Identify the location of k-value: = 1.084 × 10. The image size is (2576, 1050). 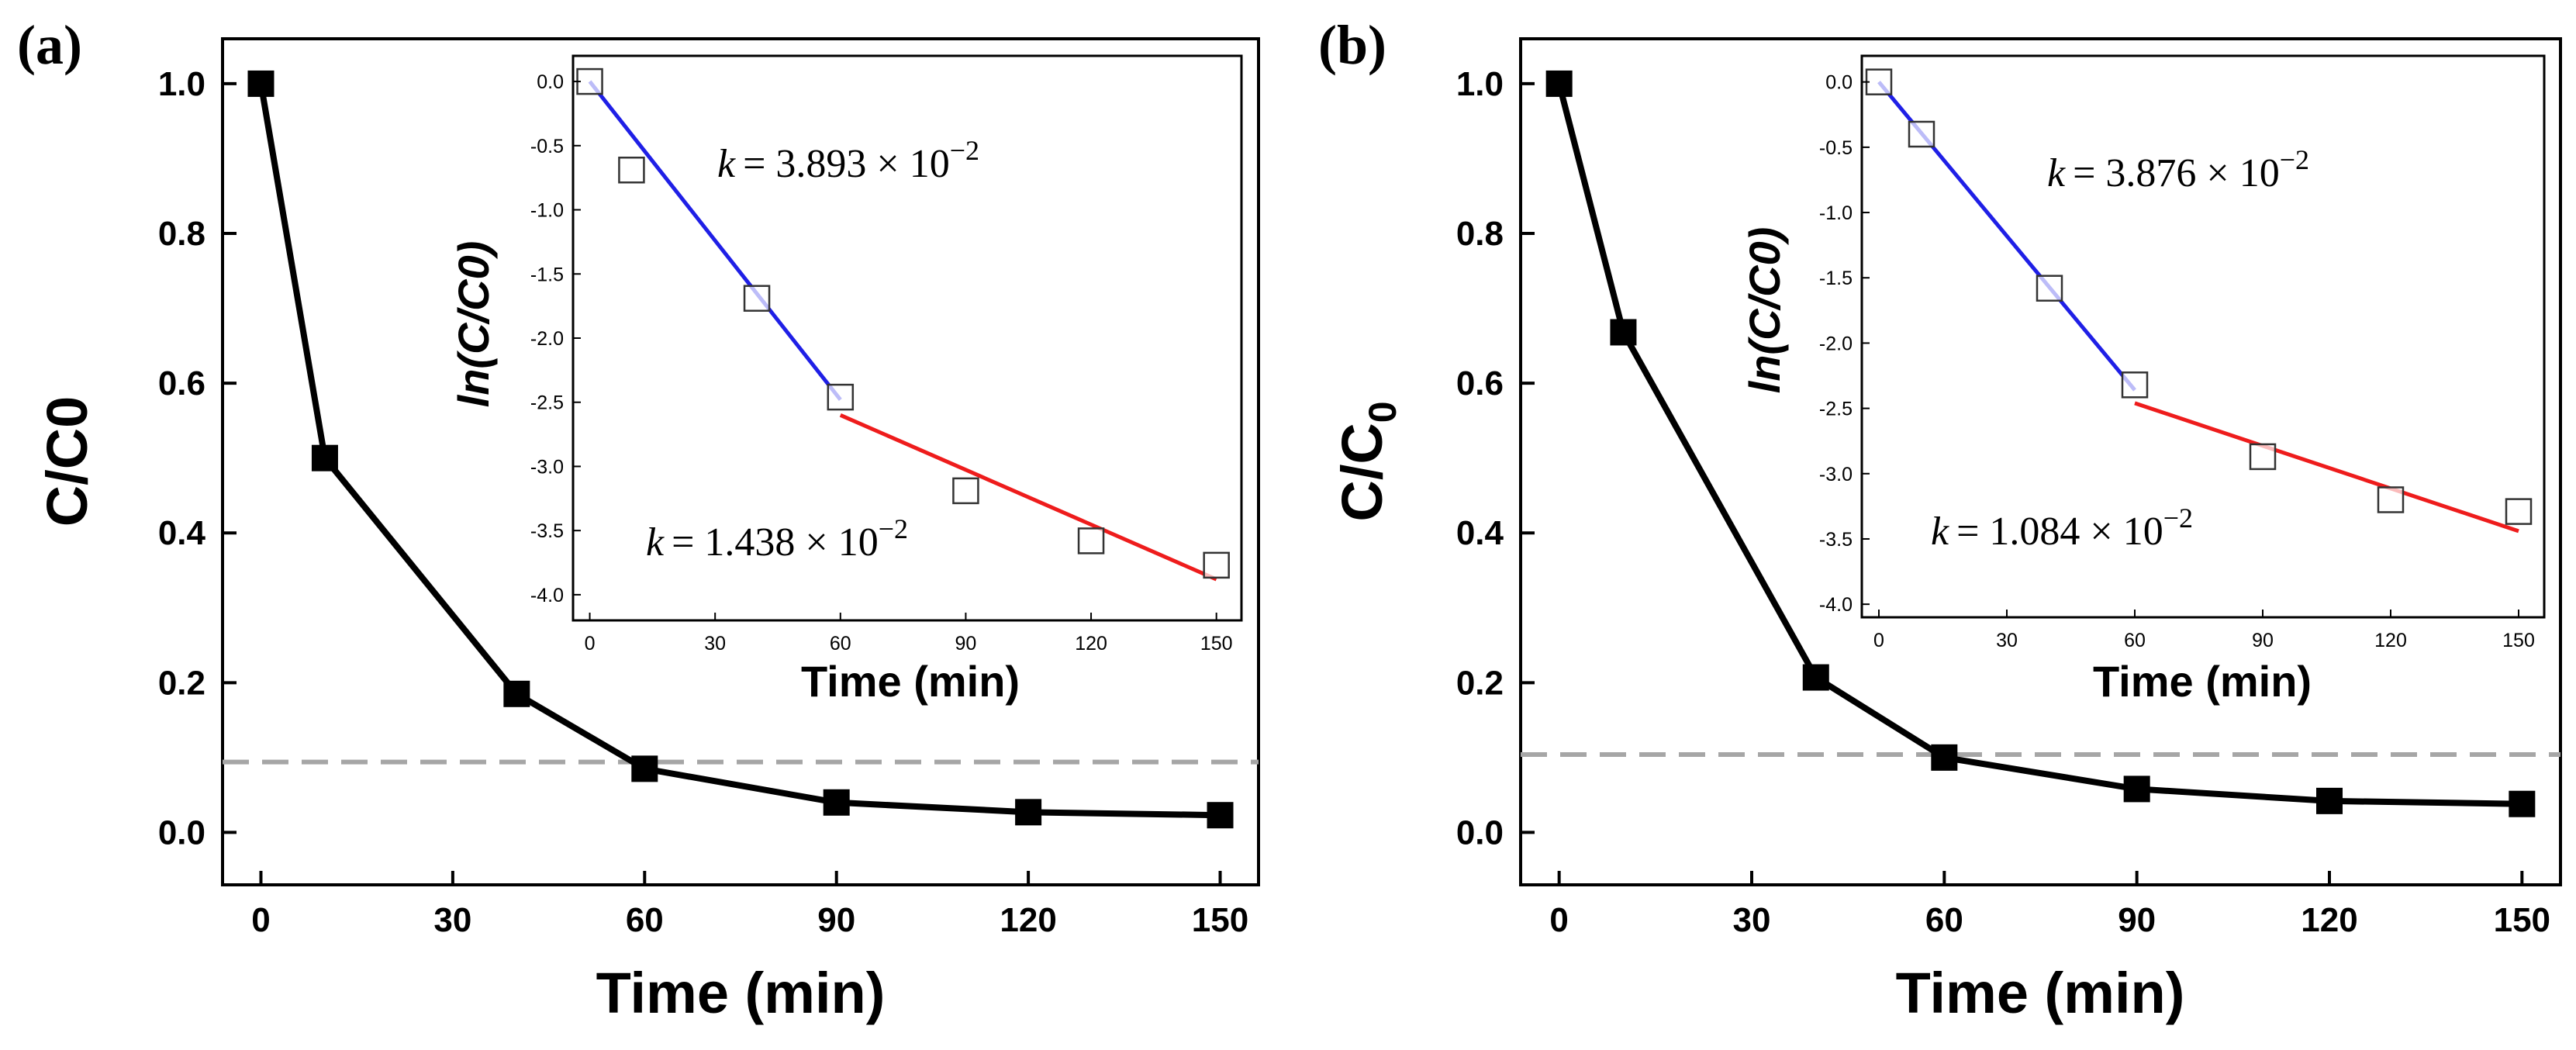
(2060, 531).